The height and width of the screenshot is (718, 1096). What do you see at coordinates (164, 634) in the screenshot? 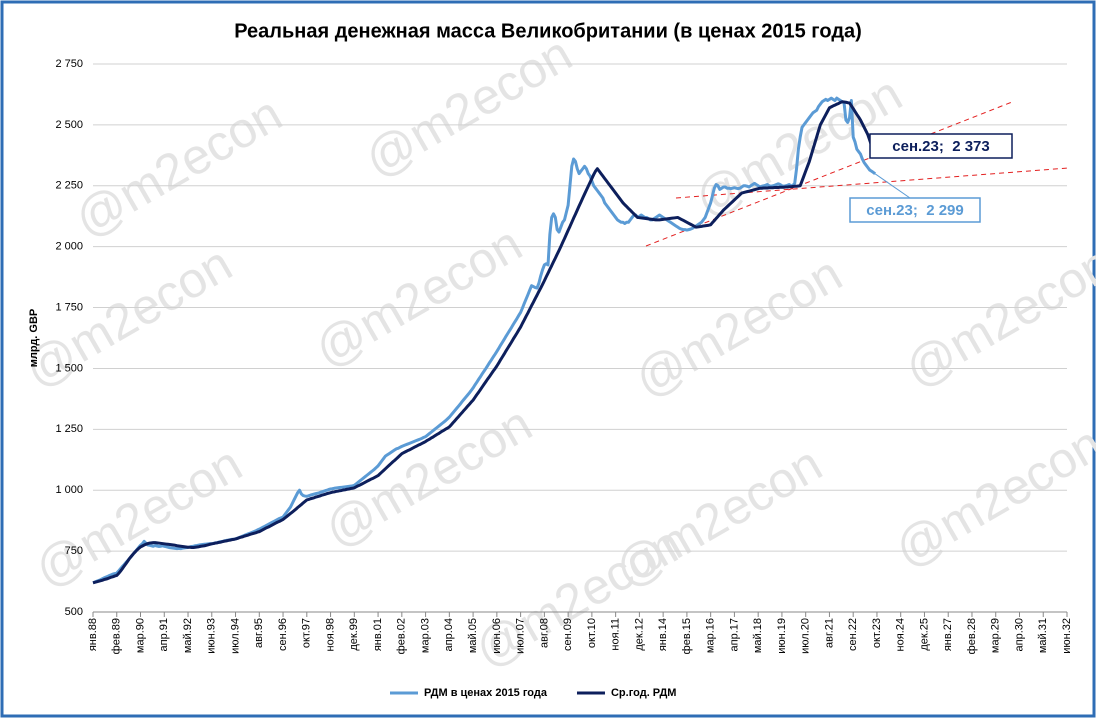
I see `x-tick-label: апр.91` at bounding box center [164, 634].